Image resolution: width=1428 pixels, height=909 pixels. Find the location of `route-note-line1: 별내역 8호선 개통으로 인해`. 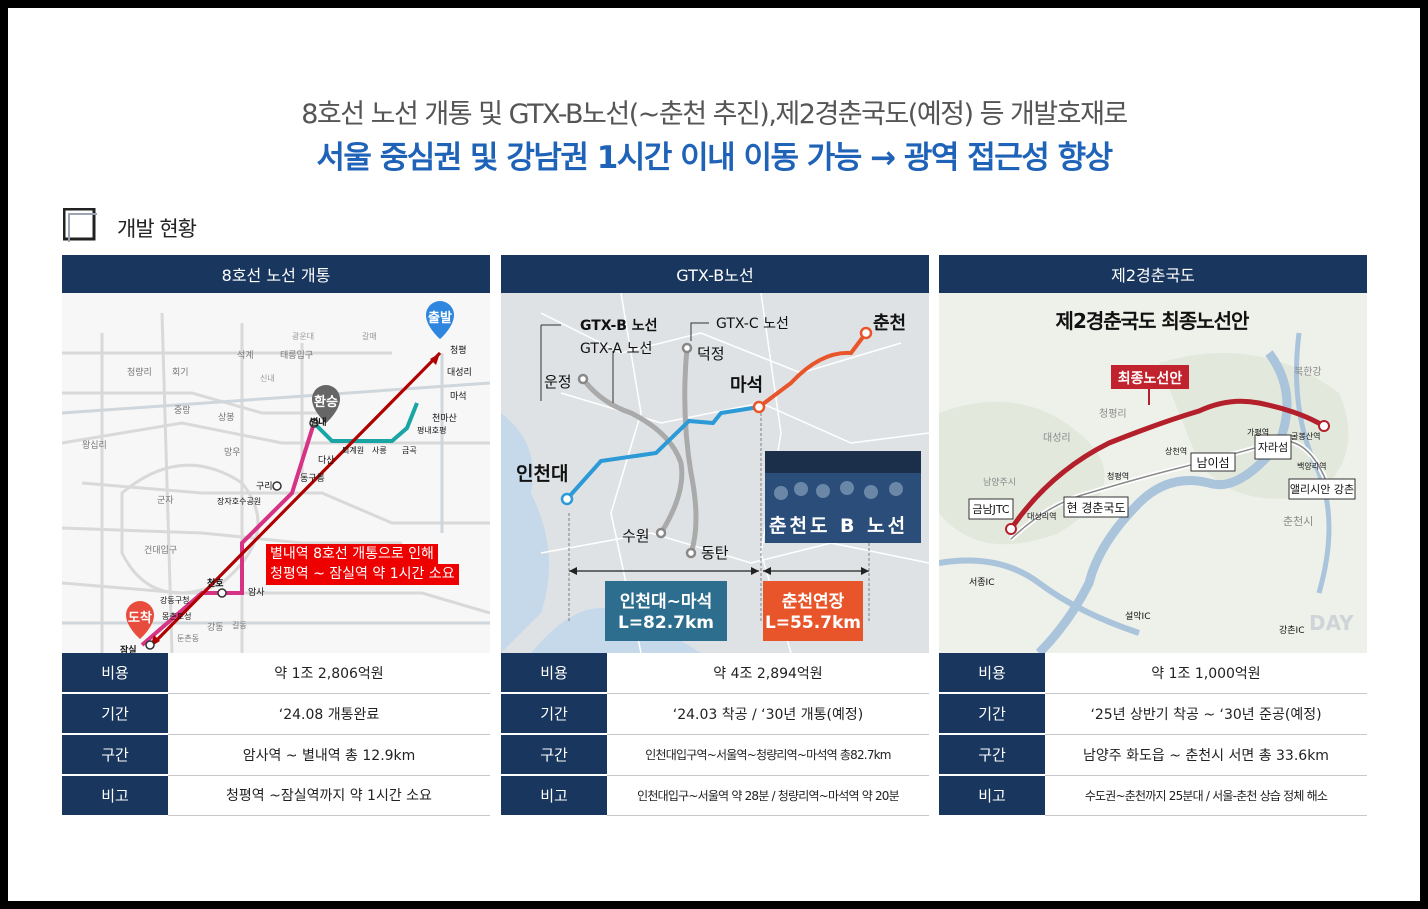

route-note-line1: 별내역 8호선 개통으로 인해 is located at coordinates (352, 554).